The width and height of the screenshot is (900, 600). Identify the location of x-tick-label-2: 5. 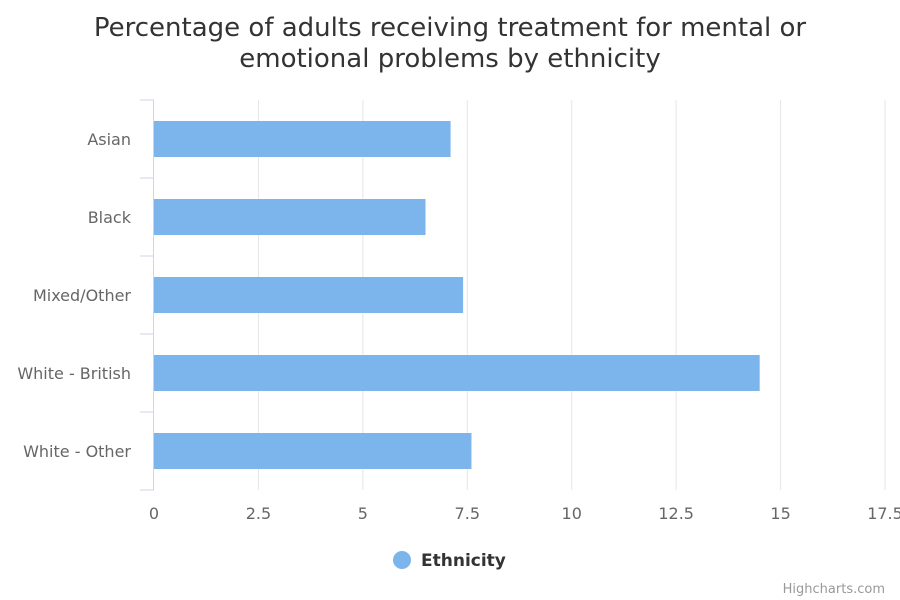
(363, 513).